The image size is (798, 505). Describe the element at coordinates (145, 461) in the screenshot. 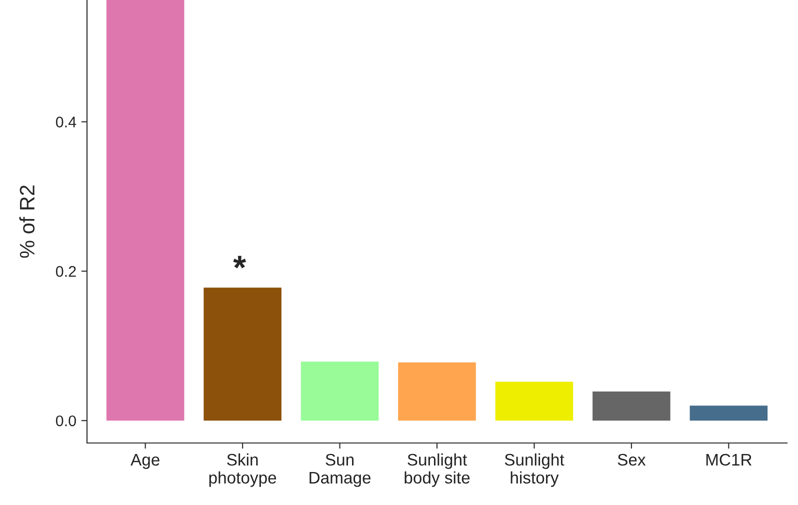

I see `x-tick-label: Age` at that location.